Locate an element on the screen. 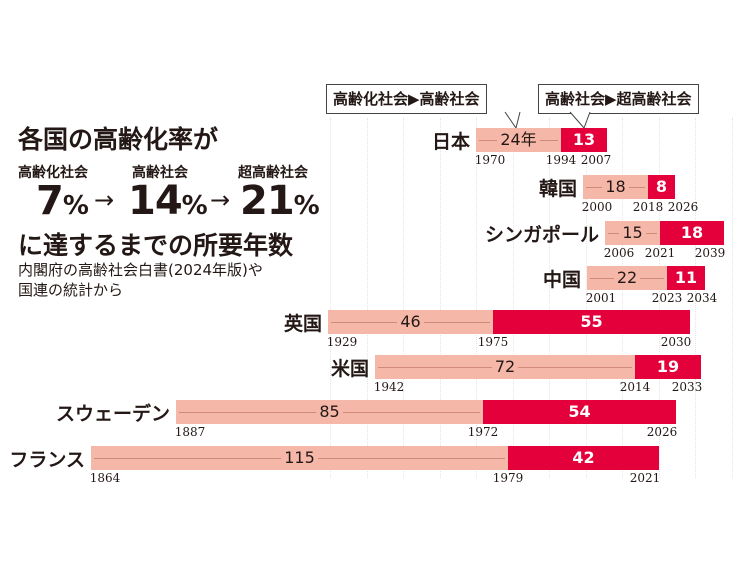 The width and height of the screenshot is (750, 563). year-21pct: 2021 is located at coordinates (645, 478).